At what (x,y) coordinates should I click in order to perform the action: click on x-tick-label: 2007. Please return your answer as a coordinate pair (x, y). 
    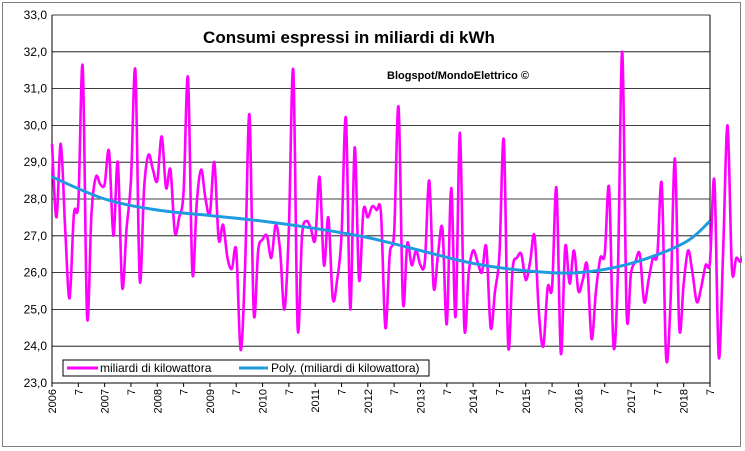
    Looking at the image, I should click on (106, 401).